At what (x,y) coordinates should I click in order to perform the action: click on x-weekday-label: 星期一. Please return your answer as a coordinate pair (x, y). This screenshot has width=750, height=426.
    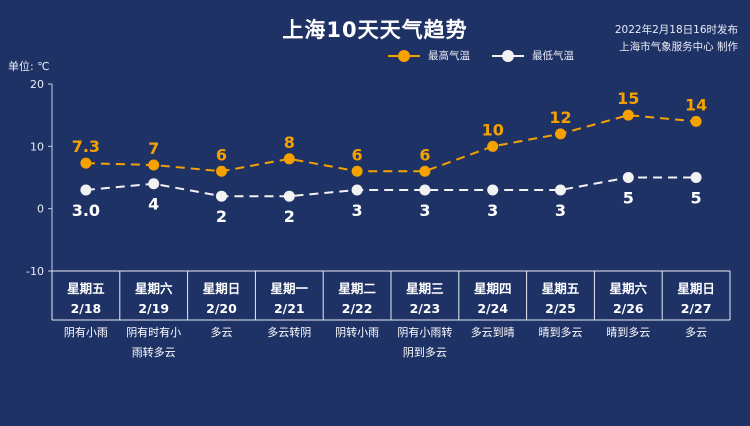
    Looking at the image, I should click on (290, 288).